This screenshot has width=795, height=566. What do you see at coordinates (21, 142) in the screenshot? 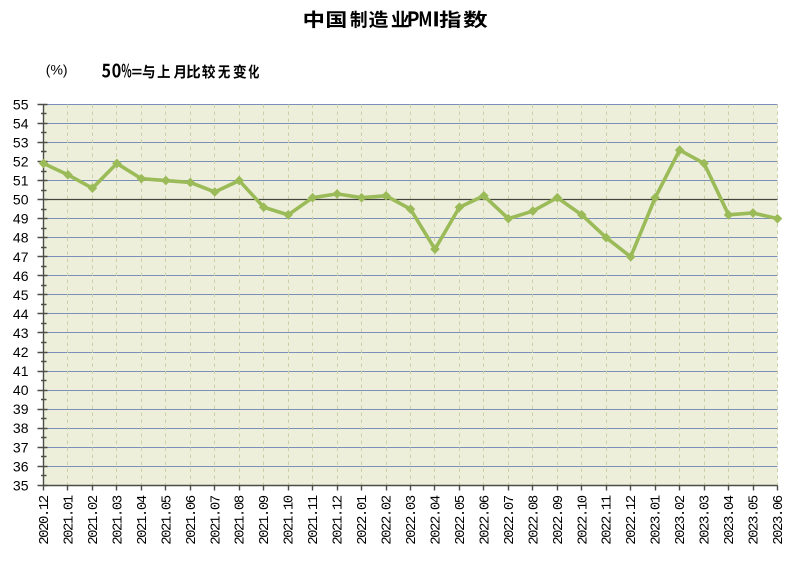
I see `svg-text: 53` at bounding box center [21, 142].